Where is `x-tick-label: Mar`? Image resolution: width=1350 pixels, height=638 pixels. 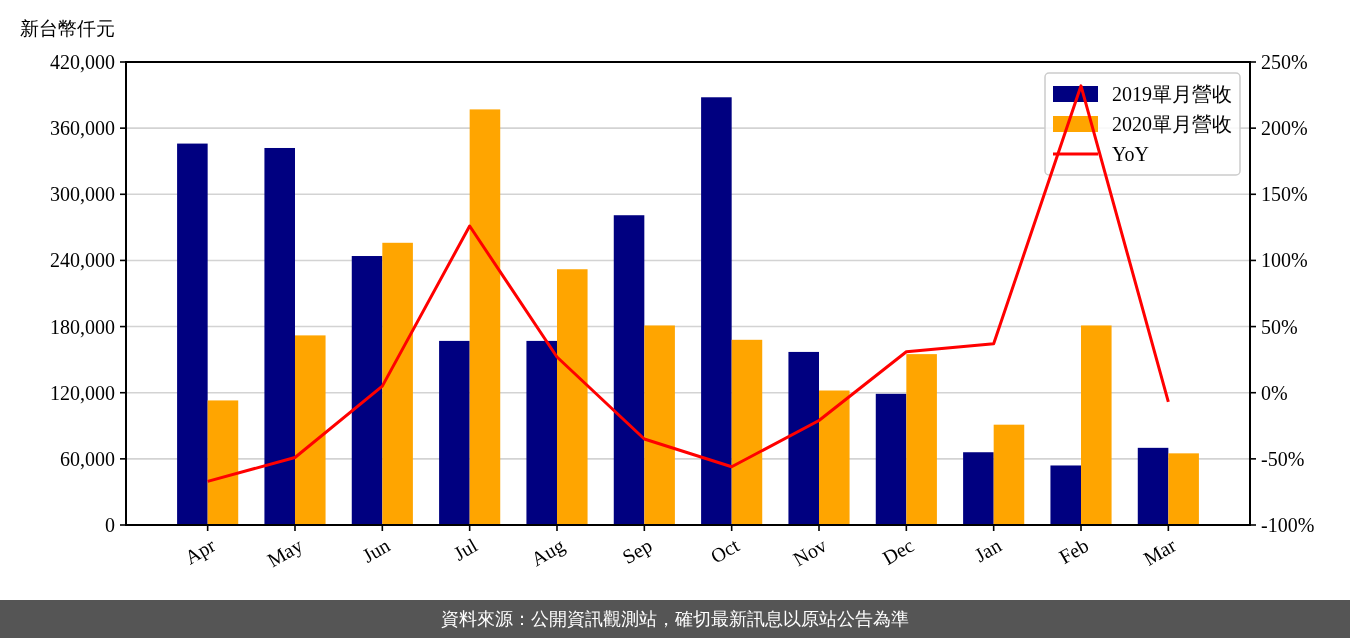 x-tick-label: Mar is located at coordinates (1159, 551).